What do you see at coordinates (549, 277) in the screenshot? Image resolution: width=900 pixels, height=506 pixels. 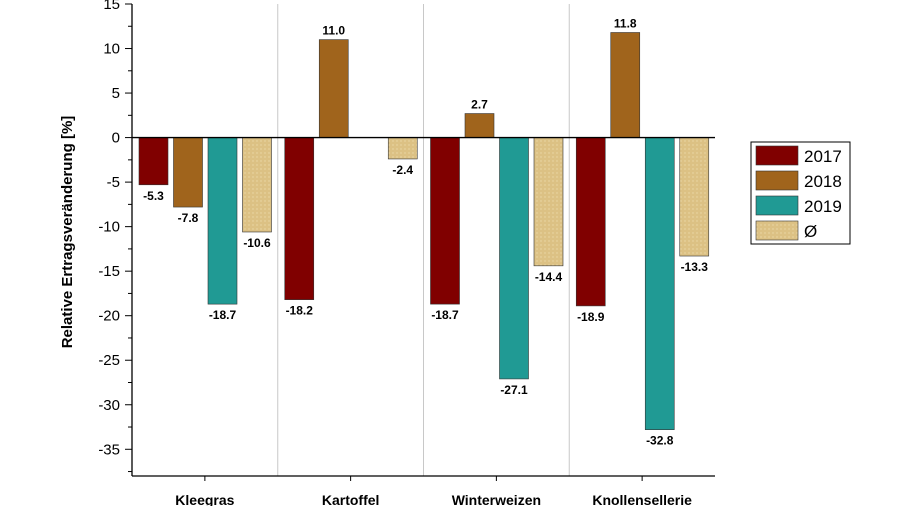 I see `data-label: -14.4` at bounding box center [549, 277].